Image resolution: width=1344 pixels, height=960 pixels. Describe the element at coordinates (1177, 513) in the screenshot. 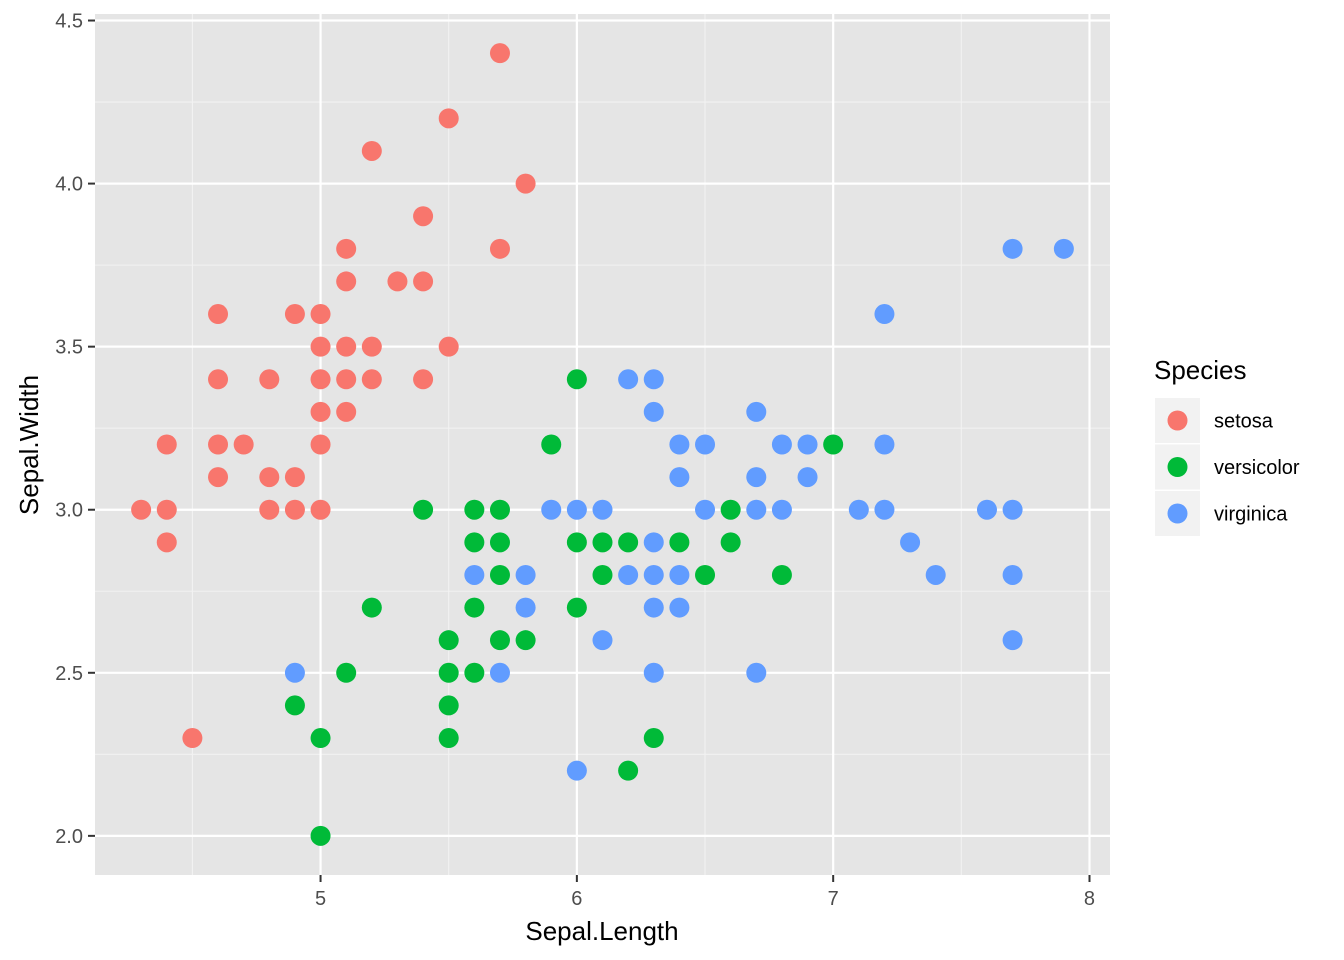

I see `legend-key-virginica` at that location.